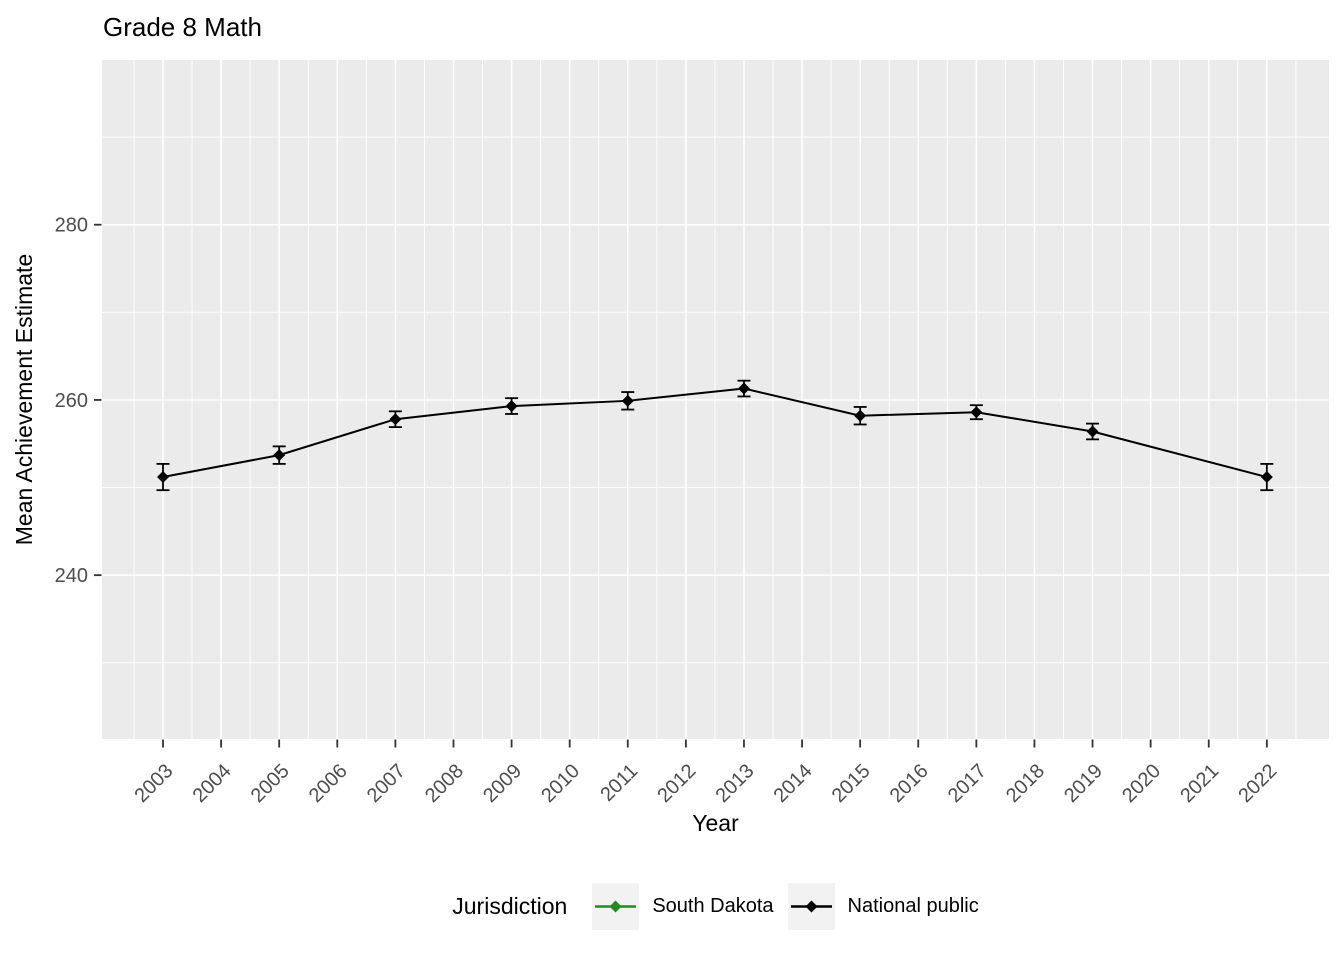  I want to click on x-tick-label: 2022, so click(1257, 783).